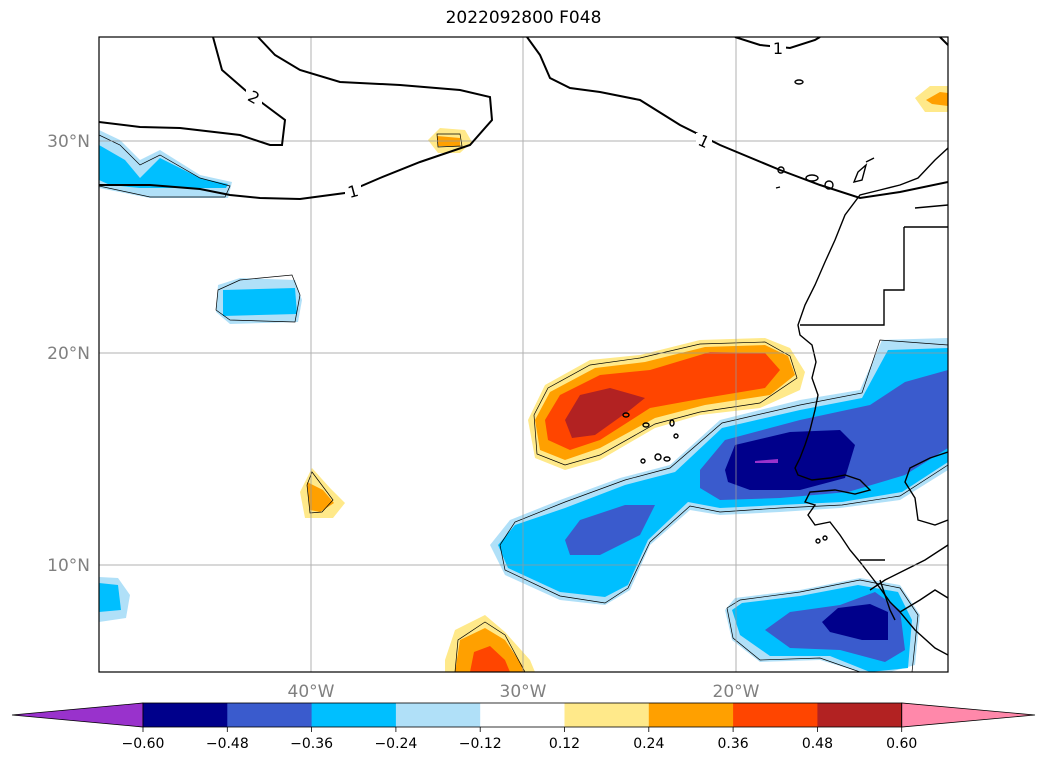 This screenshot has height=765, width=1047. What do you see at coordinates (901, 744) in the screenshot?
I see `colorbar-tick-label: 0.60` at bounding box center [901, 744].